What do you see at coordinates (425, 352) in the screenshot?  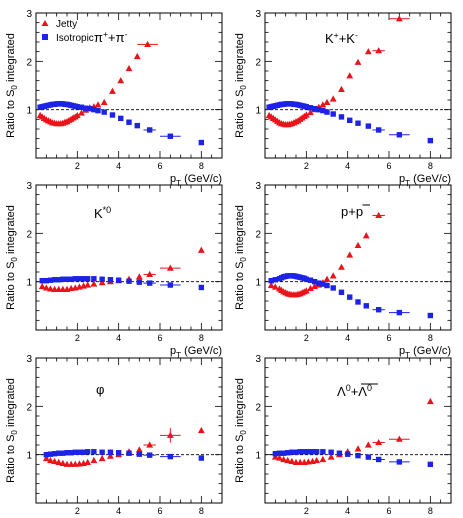 I see `x-axis-label: pT (GeV/c)` at bounding box center [425, 352].